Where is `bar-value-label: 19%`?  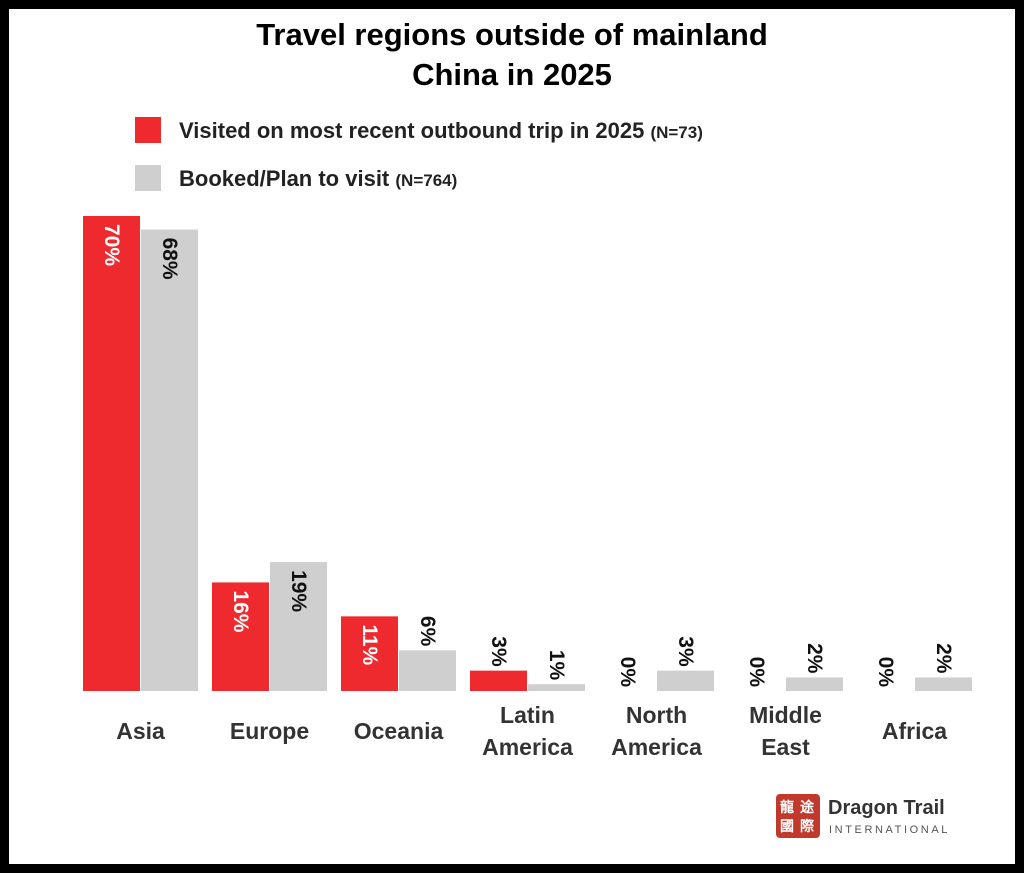
bar-value-label: 19% is located at coordinates (298, 591).